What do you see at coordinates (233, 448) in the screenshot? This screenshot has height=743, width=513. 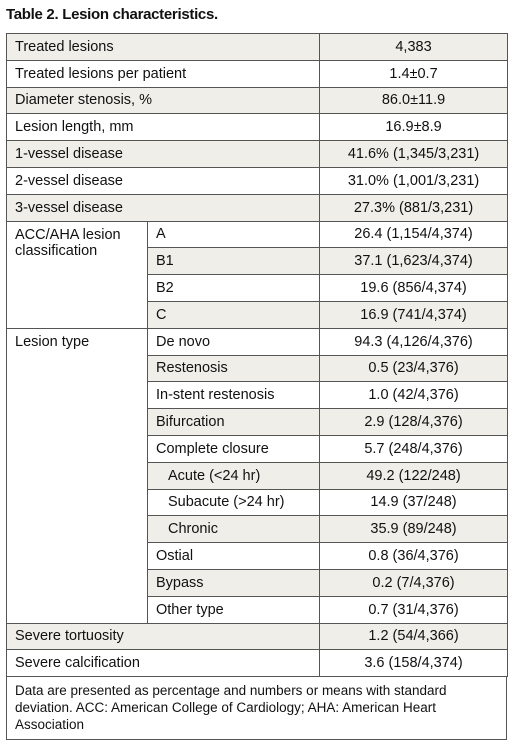 I see `sub-label: Complete closure` at bounding box center [233, 448].